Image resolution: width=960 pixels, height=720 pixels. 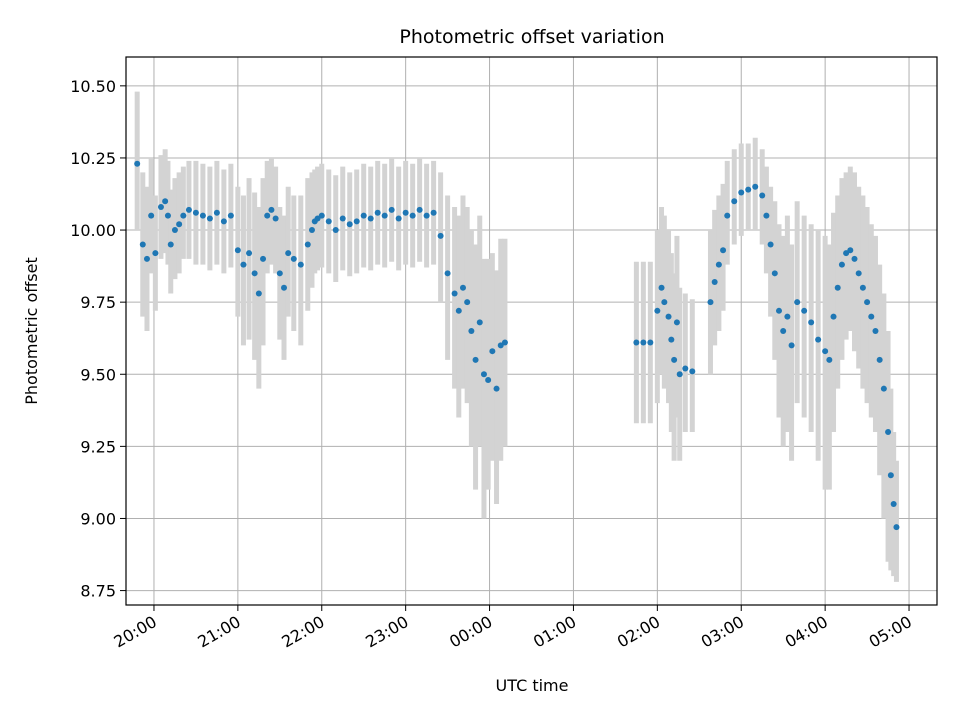 I want to click on y-tick-label: 8.75, so click(x=98, y=591).